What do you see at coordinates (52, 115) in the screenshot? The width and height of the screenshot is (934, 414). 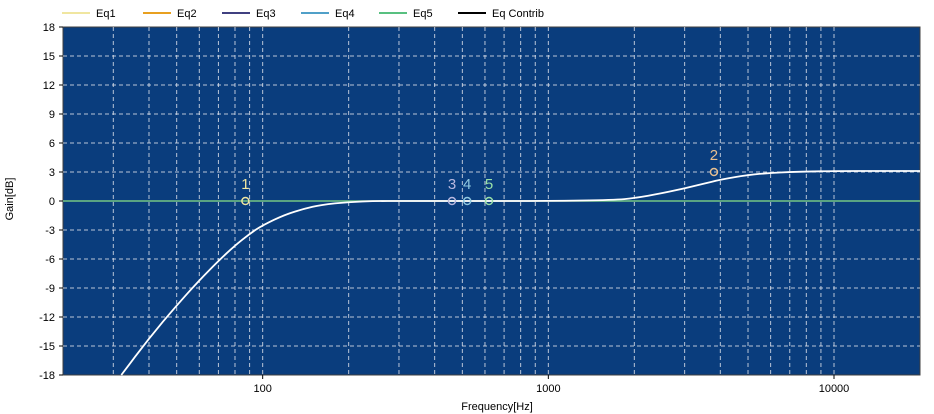 I see `y-tick-label: 9` at bounding box center [52, 115].